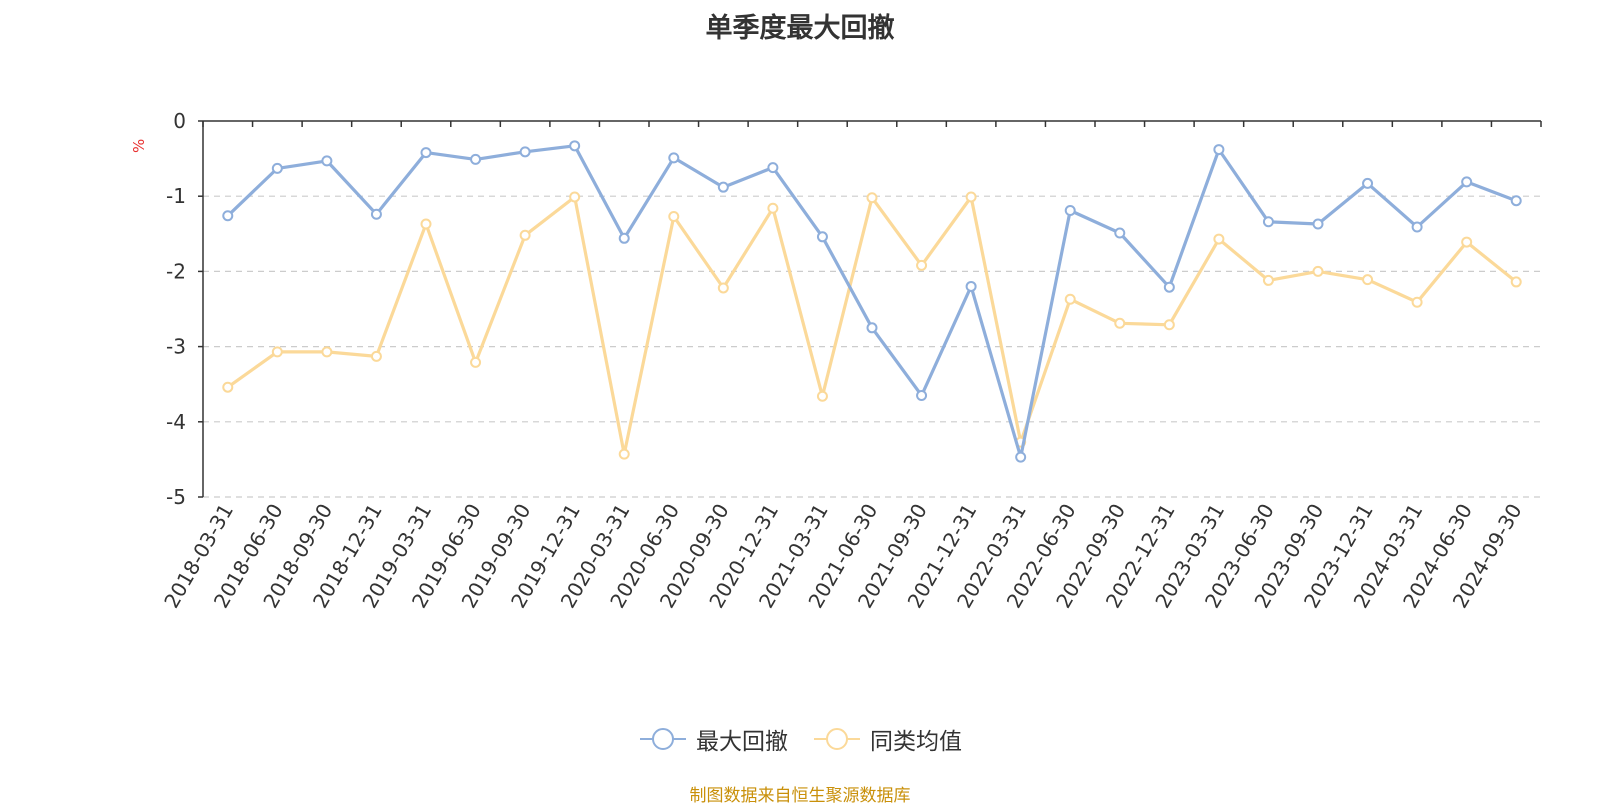 The height and width of the screenshot is (806, 1600). What do you see at coordinates (916, 742) in the screenshot?
I see `legend-label-1: 同类均值` at bounding box center [916, 742].